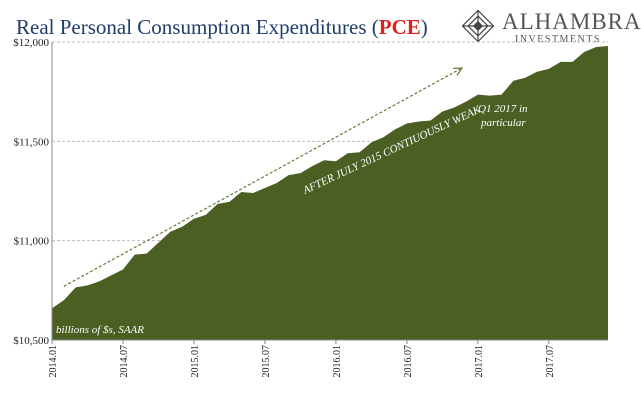 The height and width of the screenshot is (401, 641). I want to click on y-tick-label: $11,000, so click(32, 242).